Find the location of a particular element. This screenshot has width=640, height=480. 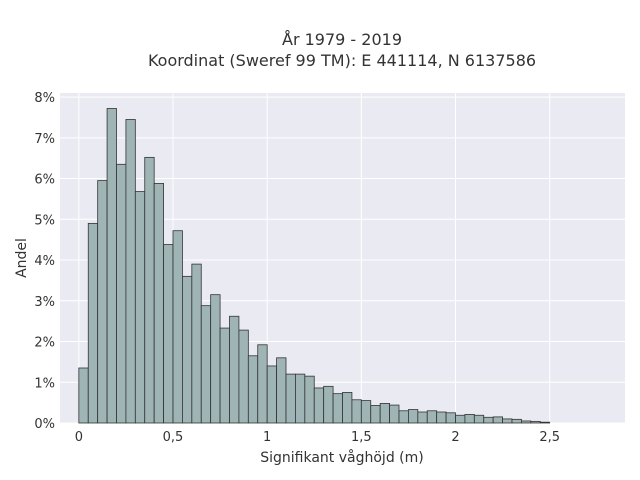

x-tick-label: 0 is located at coordinates (79, 437).